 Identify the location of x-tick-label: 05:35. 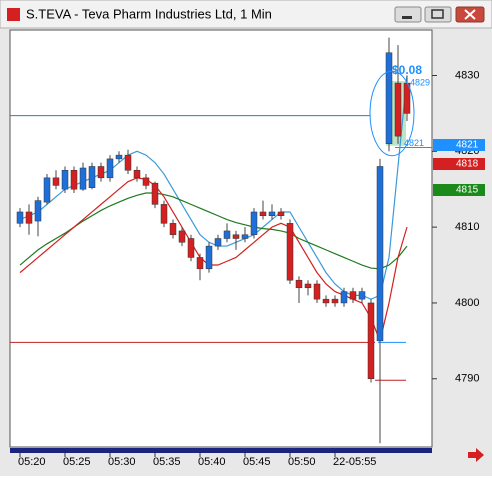
(167, 462).